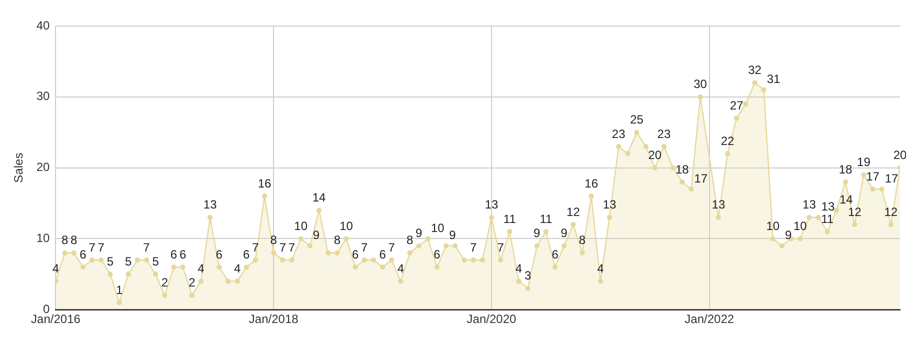 This screenshot has height=338, width=914. Describe the element at coordinates (727, 141) in the screenshot. I see `data-label: 22` at that location.